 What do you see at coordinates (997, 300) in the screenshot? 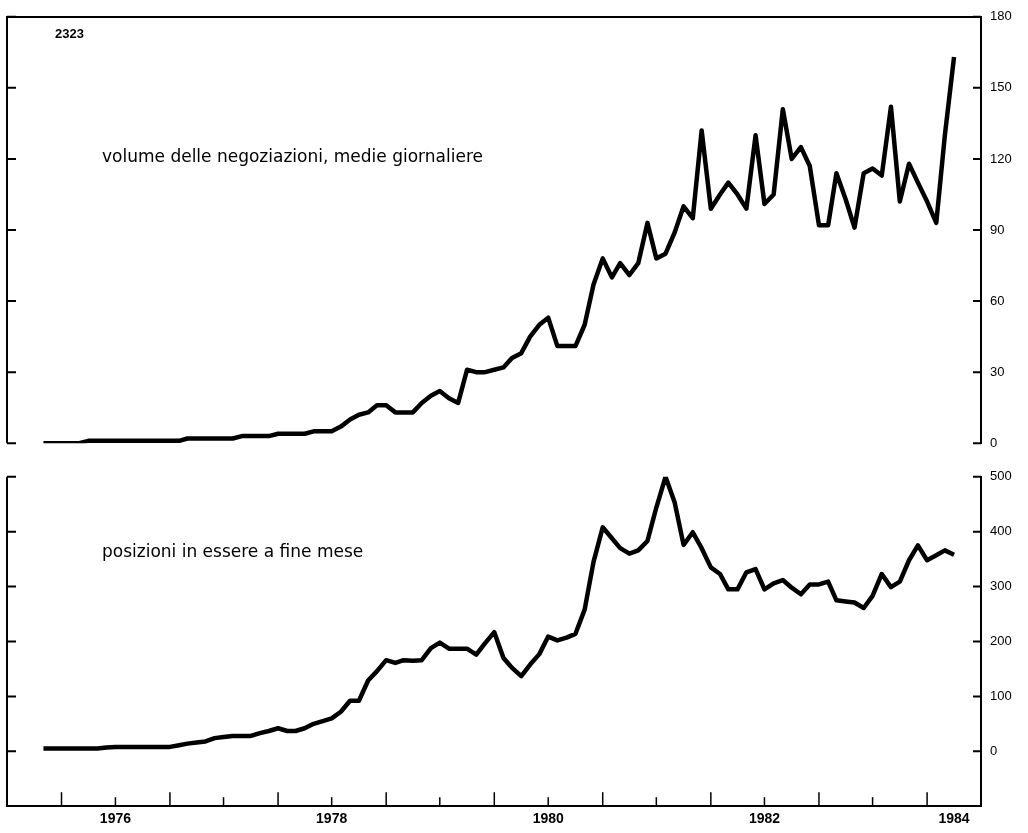
I see `y-tick-label: 60` at bounding box center [997, 300].